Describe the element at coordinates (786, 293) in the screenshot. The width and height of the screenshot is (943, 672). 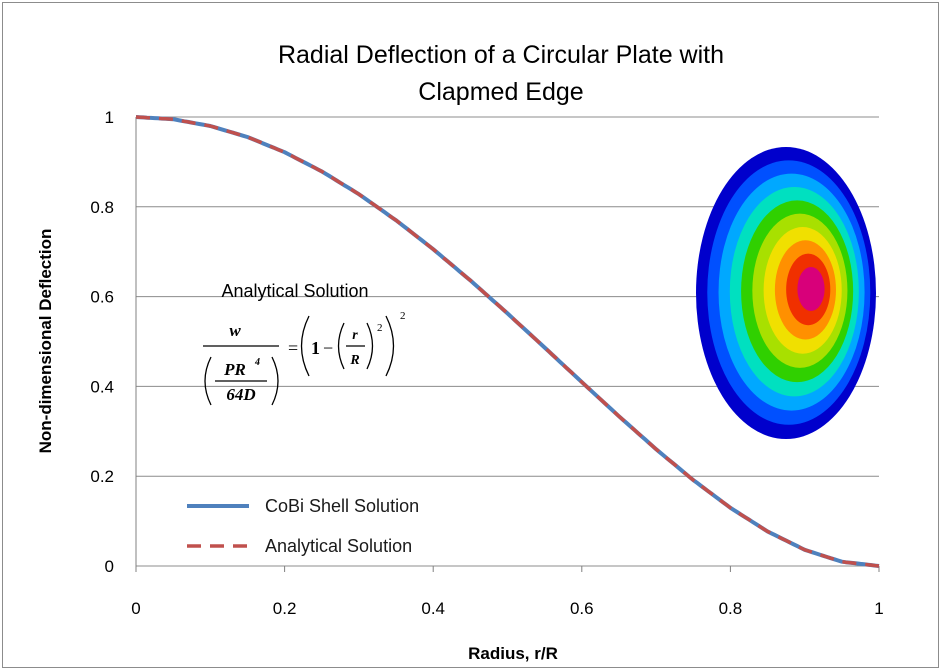
I see `plate-contour-image` at that location.